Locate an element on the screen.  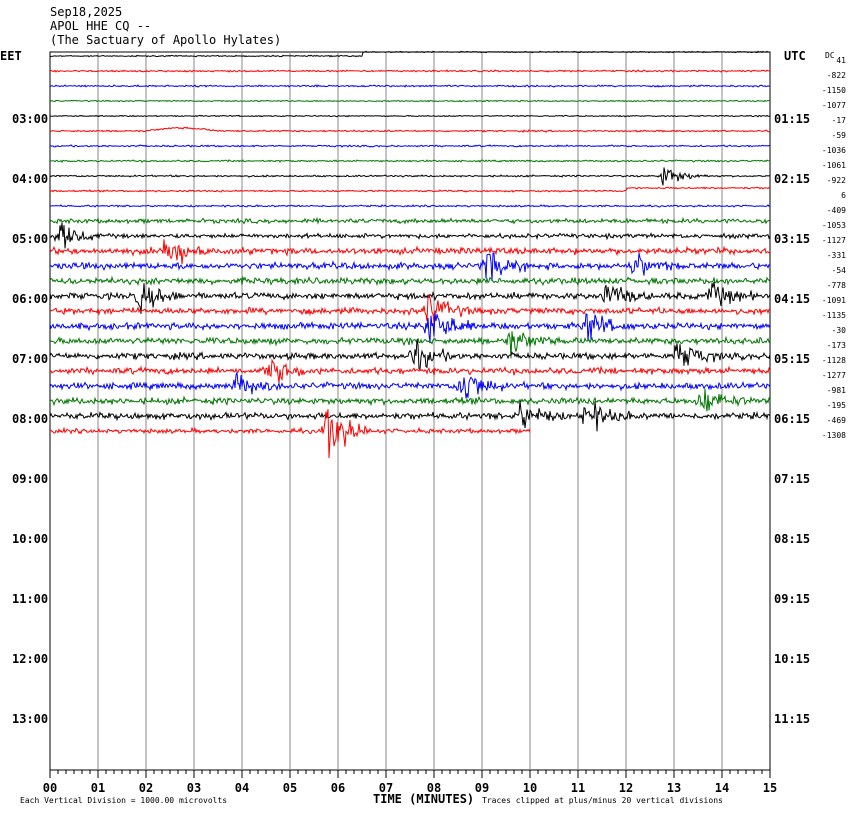
right-hour-label: 10:15 is located at coordinates (792, 659).